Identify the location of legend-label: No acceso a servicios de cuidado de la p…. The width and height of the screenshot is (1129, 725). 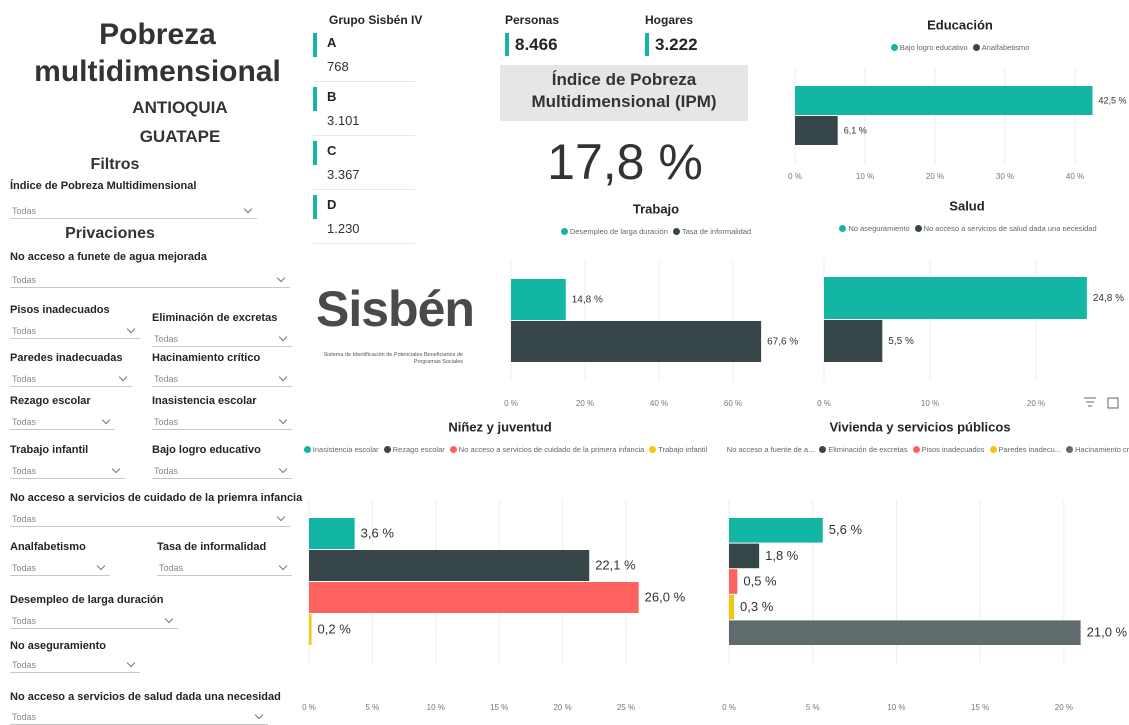
(551, 449).